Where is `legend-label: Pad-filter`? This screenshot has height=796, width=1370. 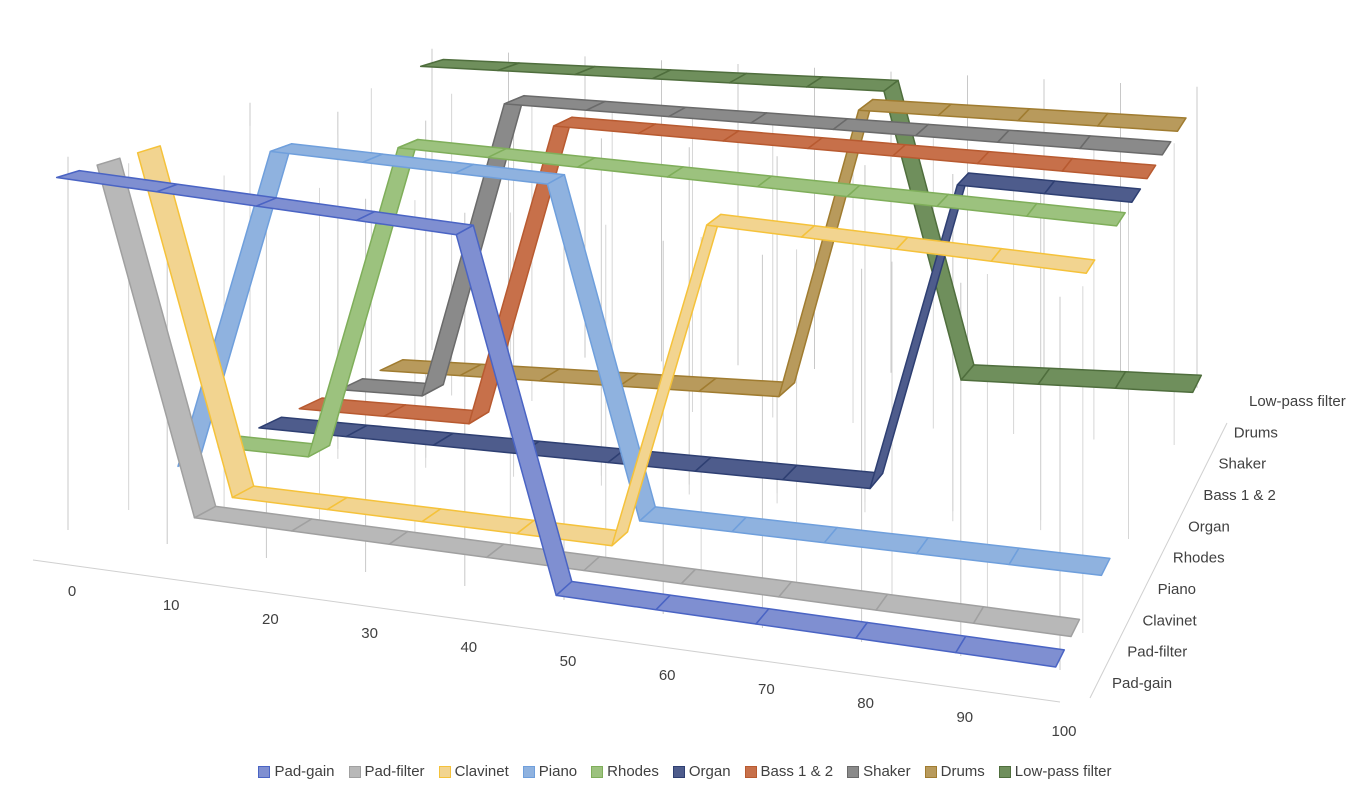 legend-label: Pad-filter is located at coordinates (394, 771).